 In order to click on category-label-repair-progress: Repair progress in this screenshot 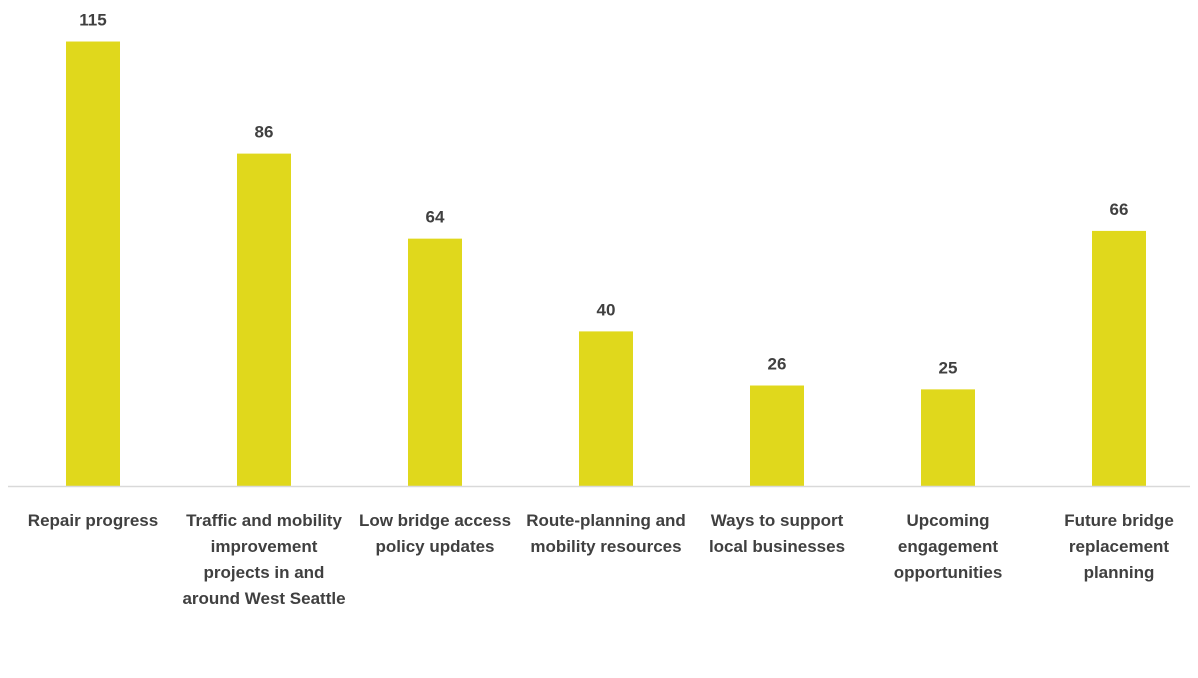, I will do `click(93, 520)`.